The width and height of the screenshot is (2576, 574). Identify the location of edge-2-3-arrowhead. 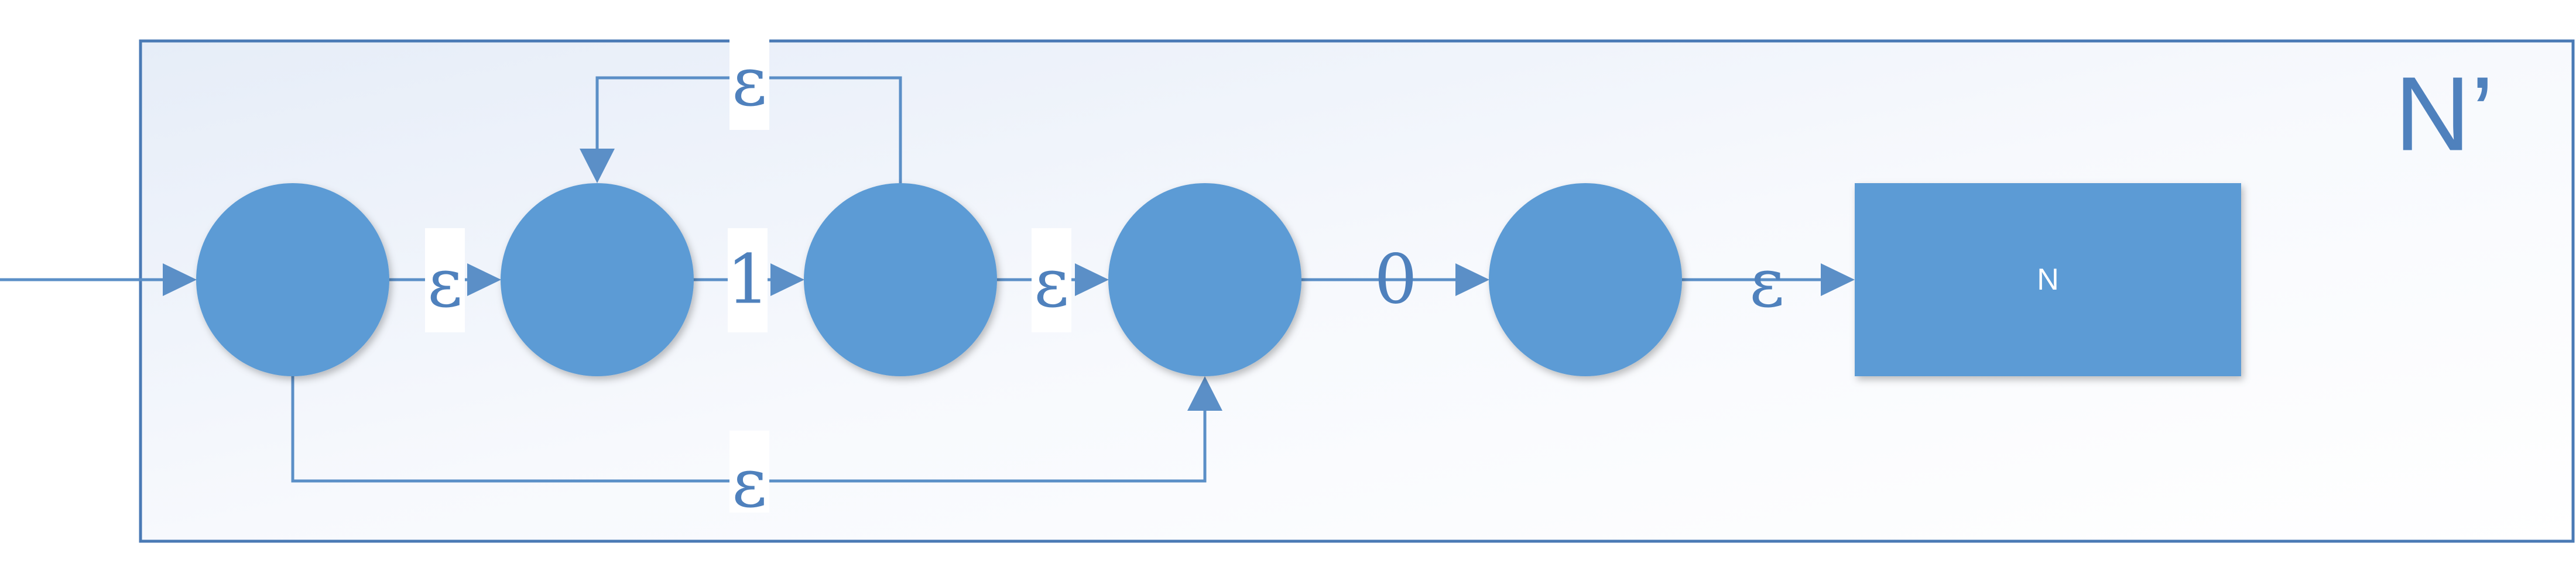
(787, 279).